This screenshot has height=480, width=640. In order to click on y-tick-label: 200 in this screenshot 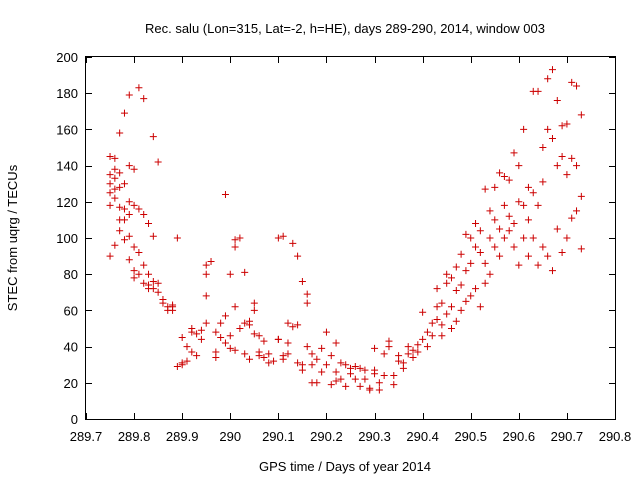, I will do `click(67, 57)`.